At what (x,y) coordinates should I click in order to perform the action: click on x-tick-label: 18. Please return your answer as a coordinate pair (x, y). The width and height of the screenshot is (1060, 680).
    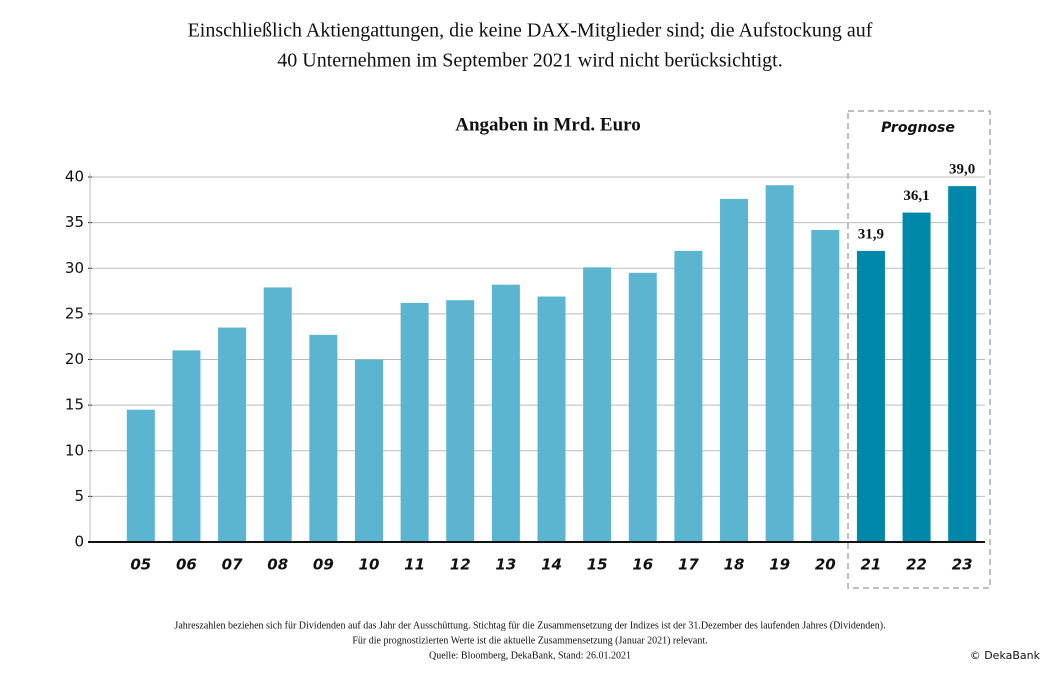
    Looking at the image, I should click on (734, 565).